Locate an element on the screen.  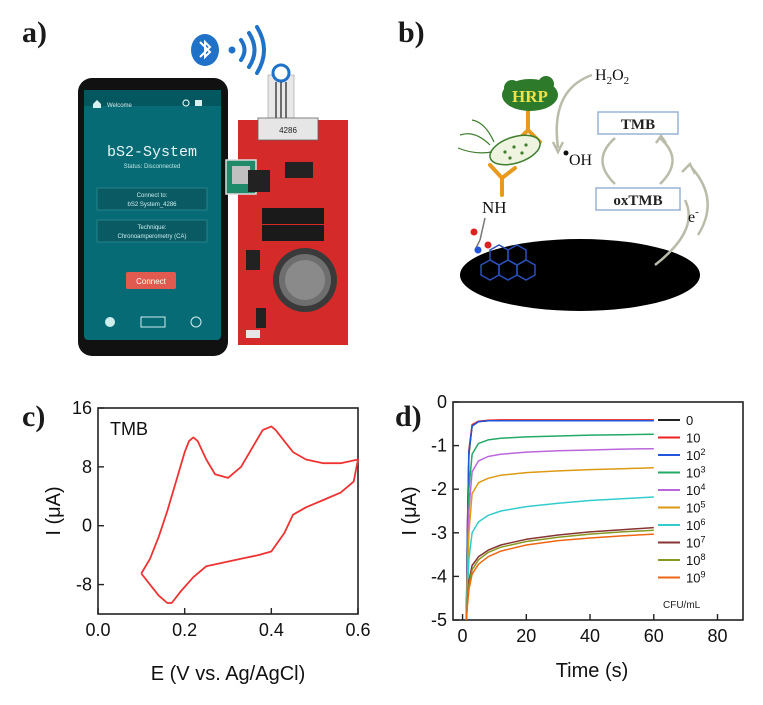
h2o2-label: H2O2 is located at coordinates (612, 77).